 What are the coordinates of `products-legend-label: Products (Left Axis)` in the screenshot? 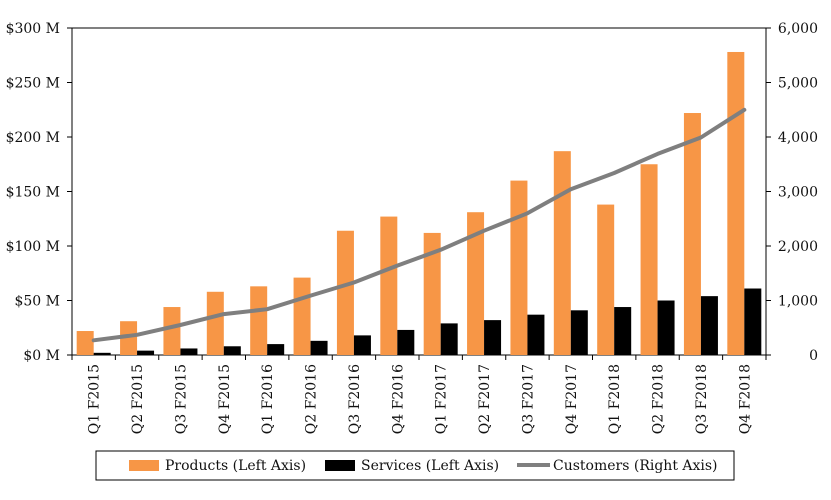 It's located at (235, 466).